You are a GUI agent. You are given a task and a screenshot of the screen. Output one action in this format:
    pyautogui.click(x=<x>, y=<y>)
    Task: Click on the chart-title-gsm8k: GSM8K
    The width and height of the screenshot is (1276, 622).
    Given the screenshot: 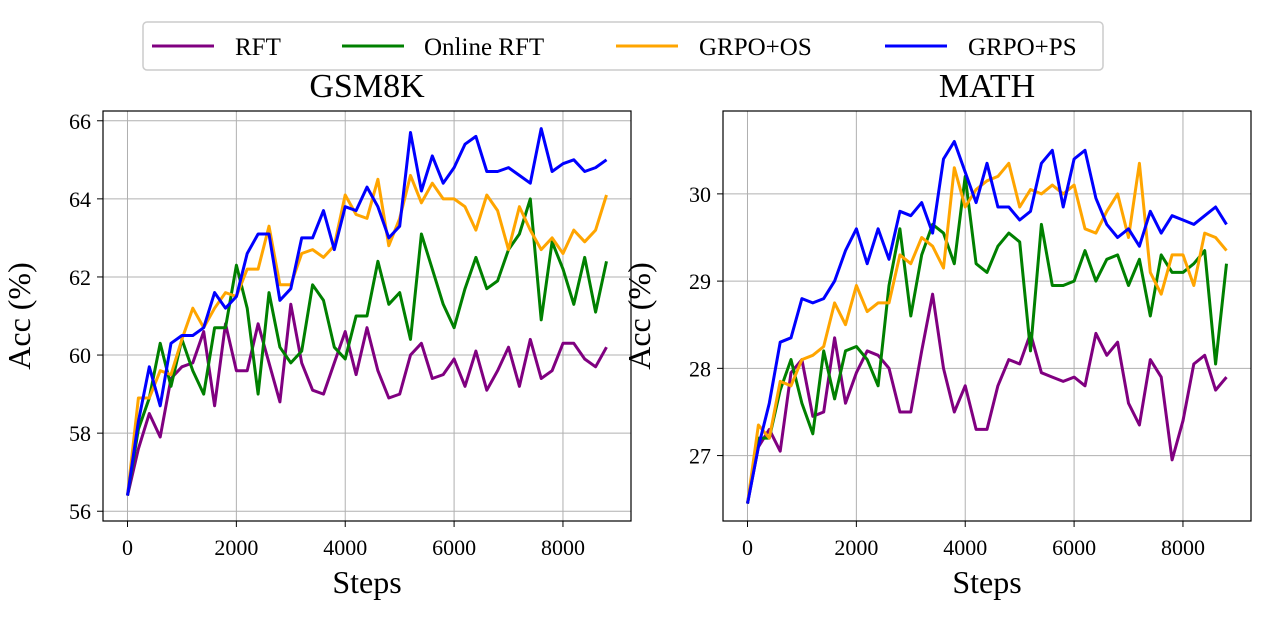 What is the action you would take?
    pyautogui.click(x=367, y=86)
    